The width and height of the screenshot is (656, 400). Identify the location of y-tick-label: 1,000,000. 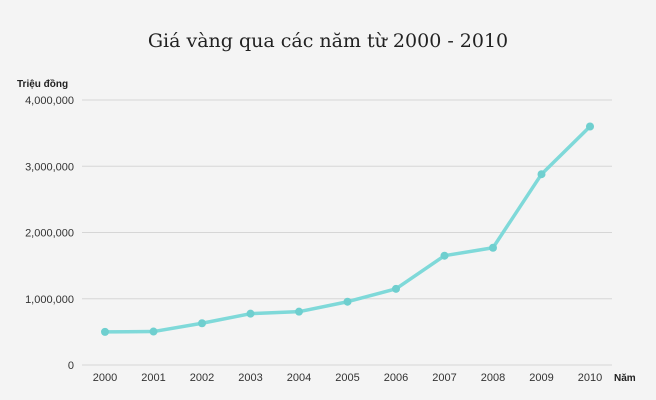
(49, 300).